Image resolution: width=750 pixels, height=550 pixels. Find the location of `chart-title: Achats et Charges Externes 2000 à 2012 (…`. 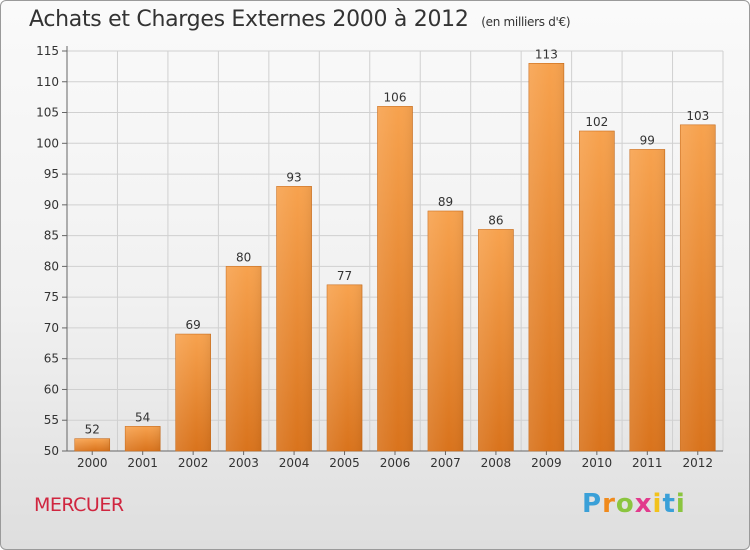

chart-title: Achats et Charges Externes 2000 à 2012 (… is located at coordinates (300, 19).